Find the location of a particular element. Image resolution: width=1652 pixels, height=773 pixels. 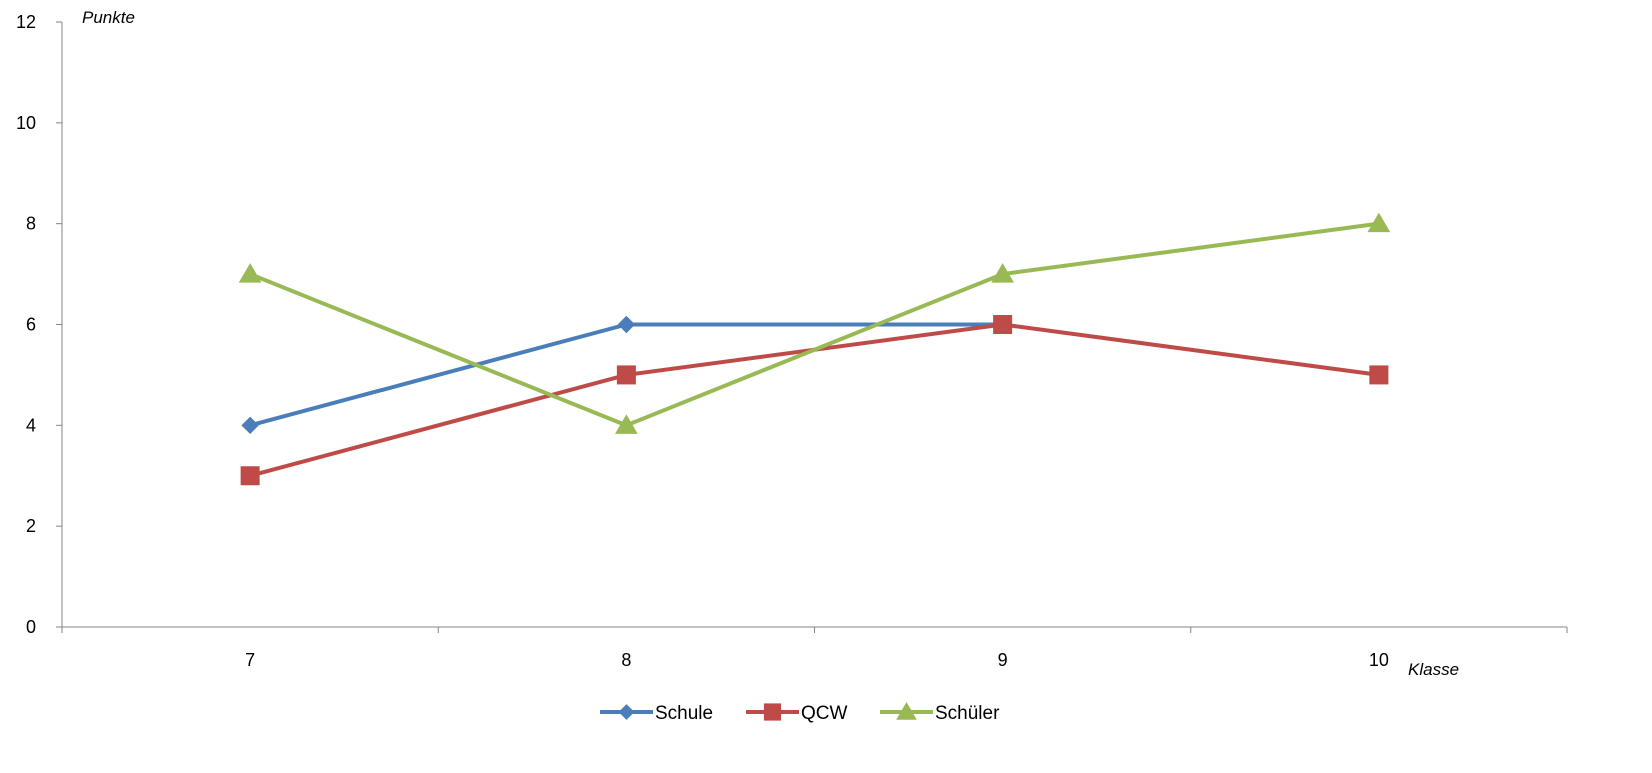

y-ticks: 0 2 4 6 8 10 12 is located at coordinates (39, 324).